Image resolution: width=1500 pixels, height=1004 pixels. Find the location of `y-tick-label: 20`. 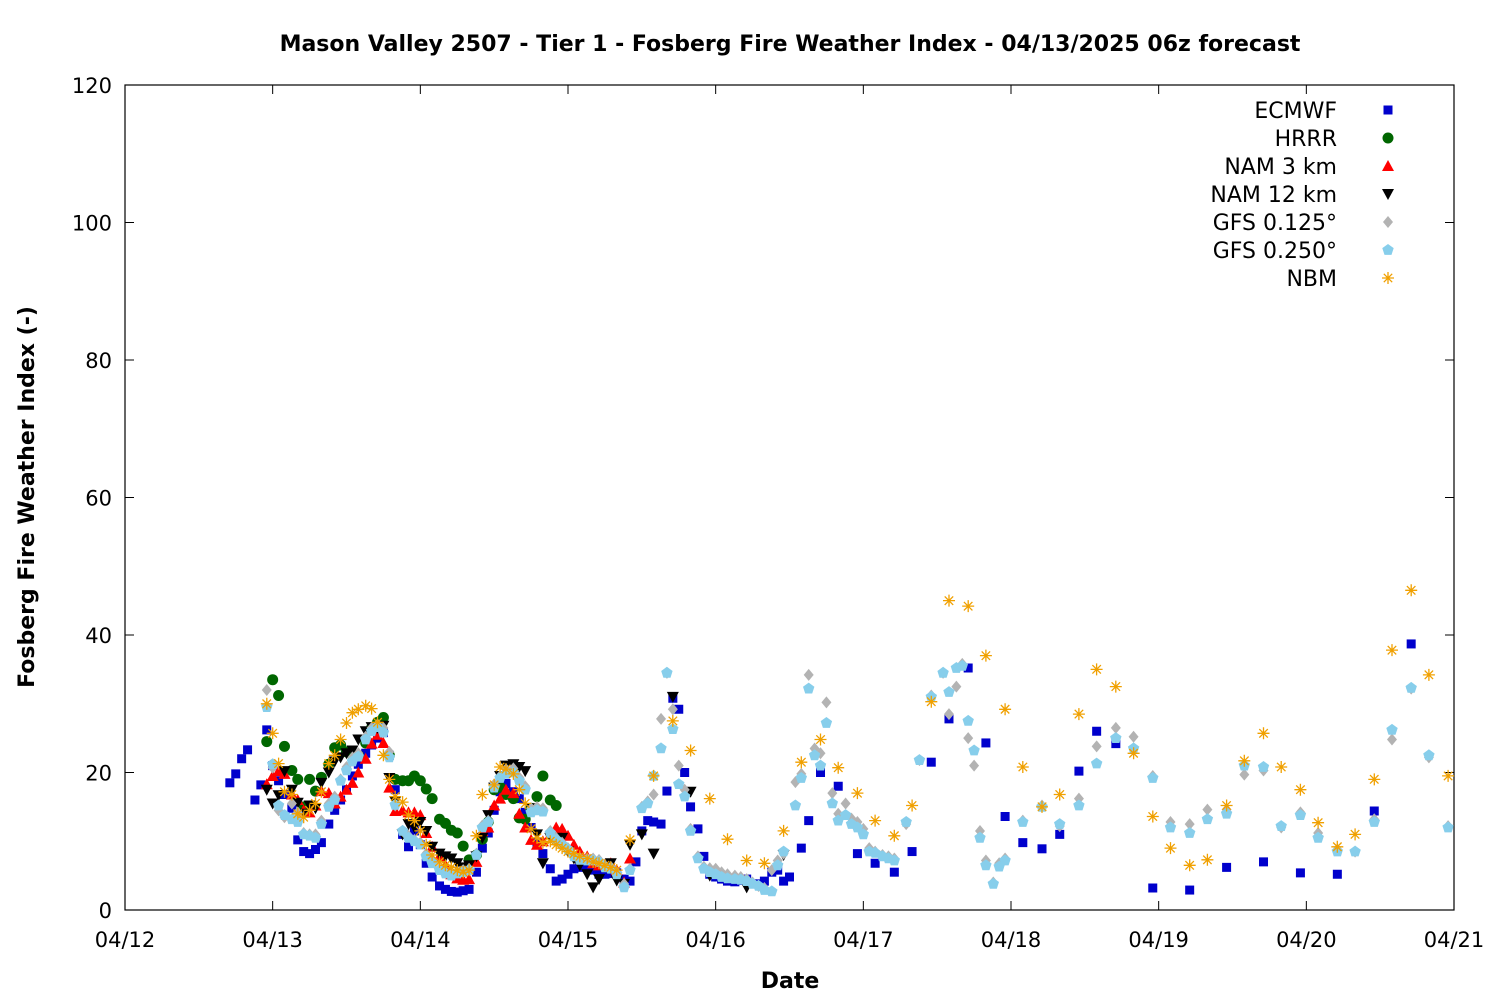

y-tick-label: 20 is located at coordinates (98, 774).